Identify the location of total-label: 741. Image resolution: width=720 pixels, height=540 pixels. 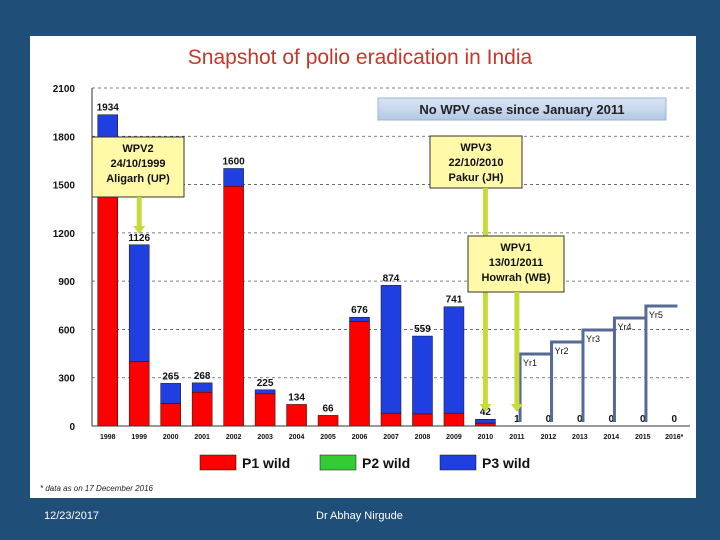
(454, 300).